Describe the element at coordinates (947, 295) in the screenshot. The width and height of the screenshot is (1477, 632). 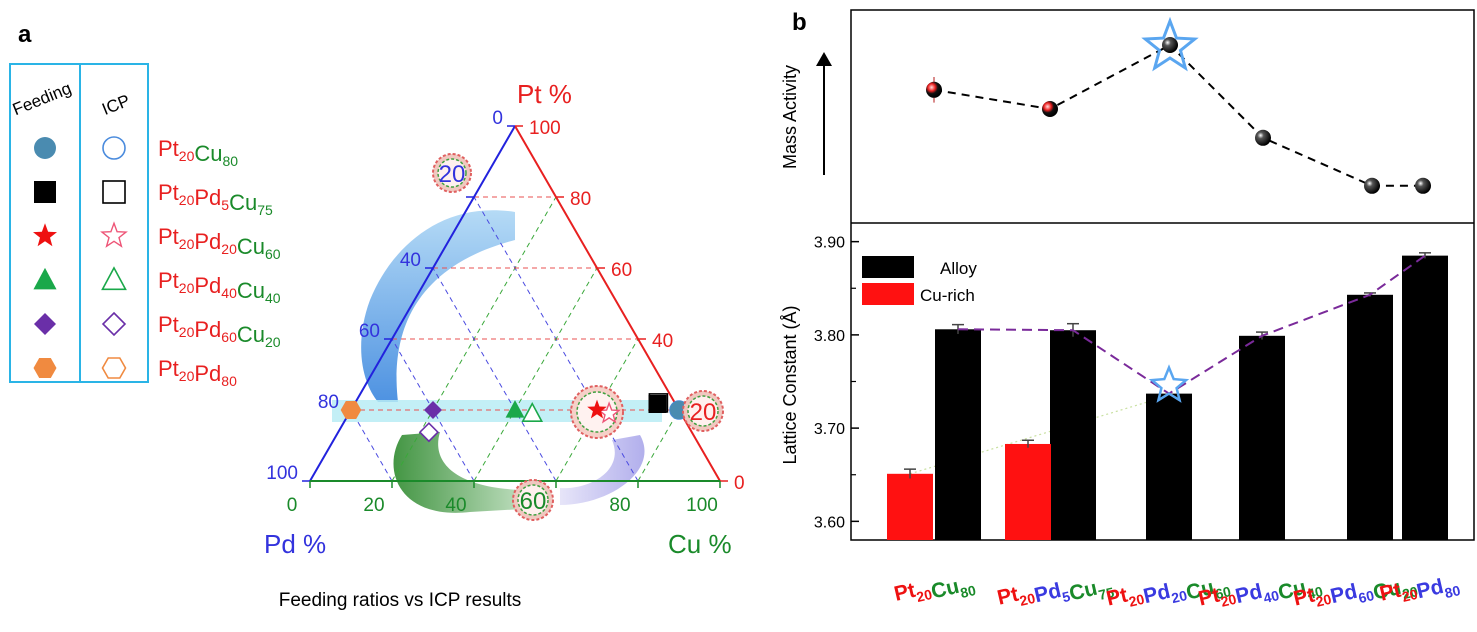
I see `legend-cu-rich-label: Cu-rich` at that location.